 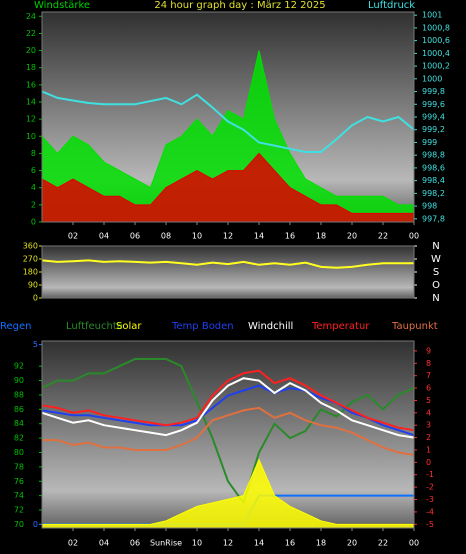 What do you see at coordinates (430, 524) in the screenshot?
I see `y2-tick-label: -5` at bounding box center [430, 524].